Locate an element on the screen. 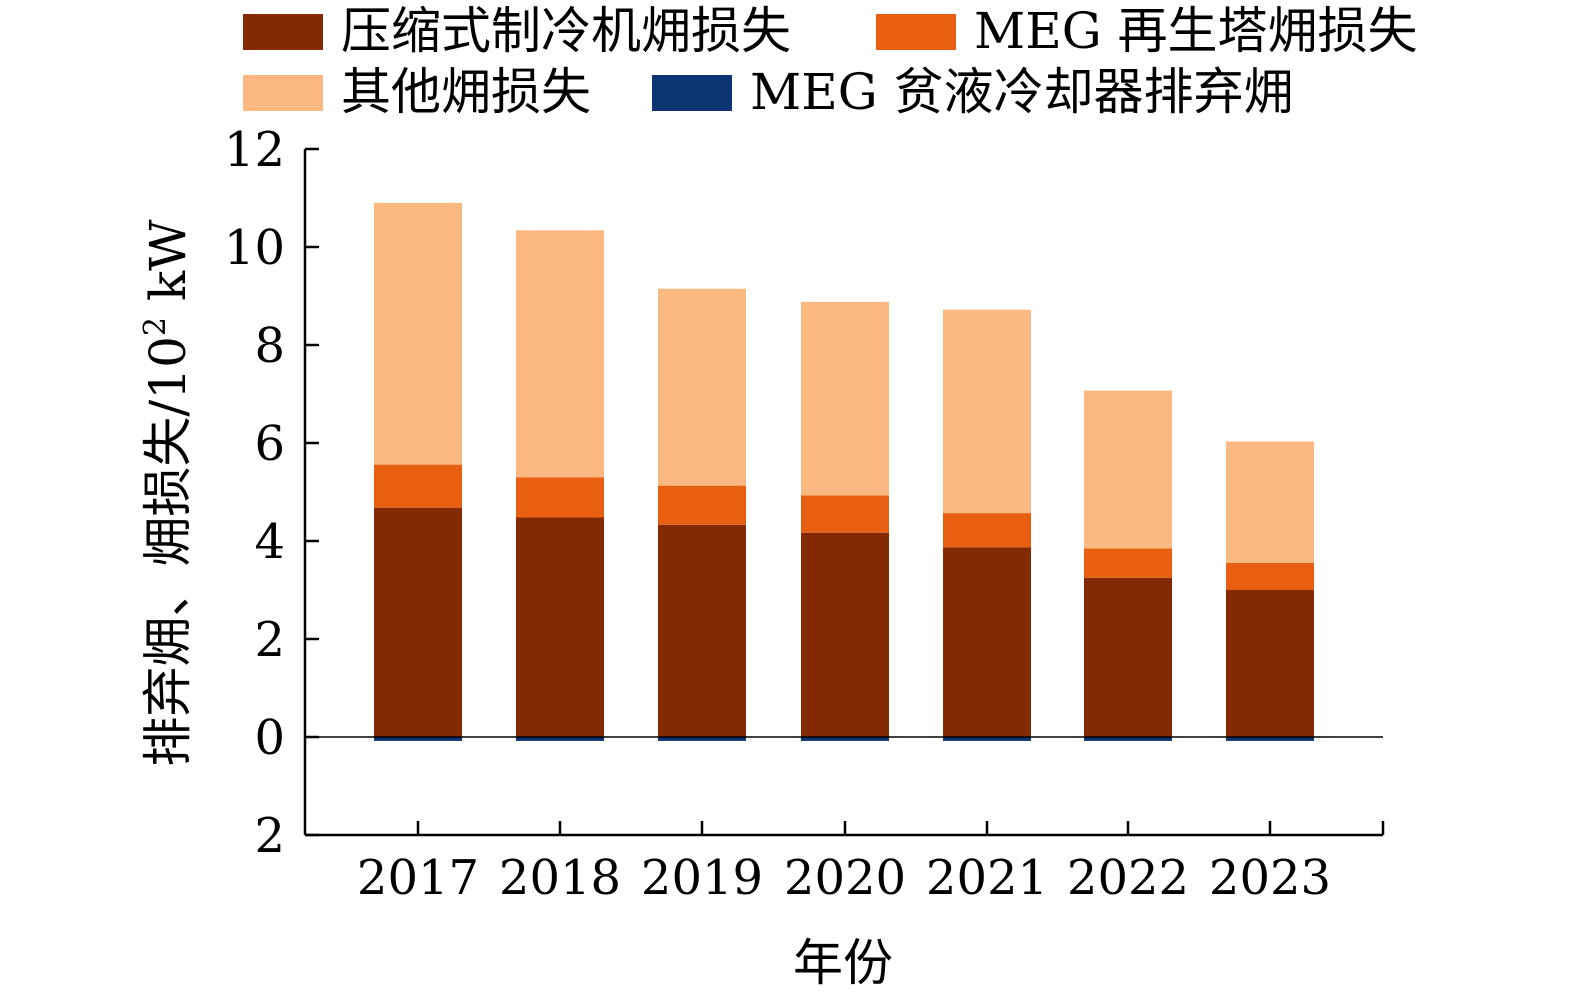 Image resolution: width=1575 pixels, height=1007 pixels. x-tick-label: 2023 is located at coordinates (1270, 878).